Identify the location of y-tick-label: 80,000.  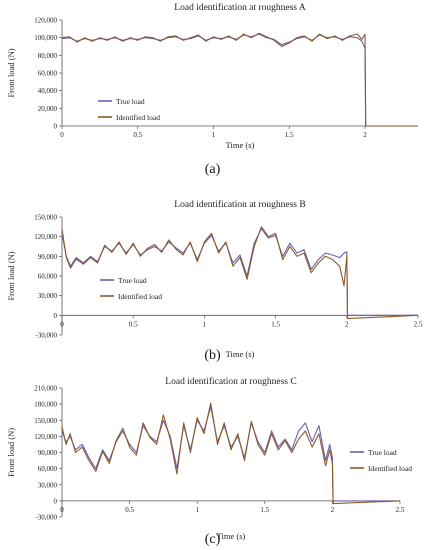
(48, 56).